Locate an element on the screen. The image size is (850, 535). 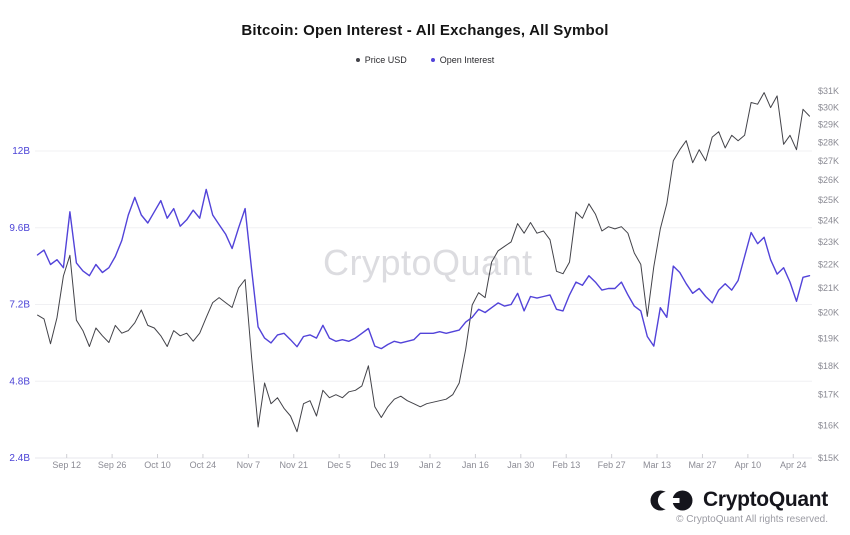
x-axis-label: Feb 27 is located at coordinates (612, 465).